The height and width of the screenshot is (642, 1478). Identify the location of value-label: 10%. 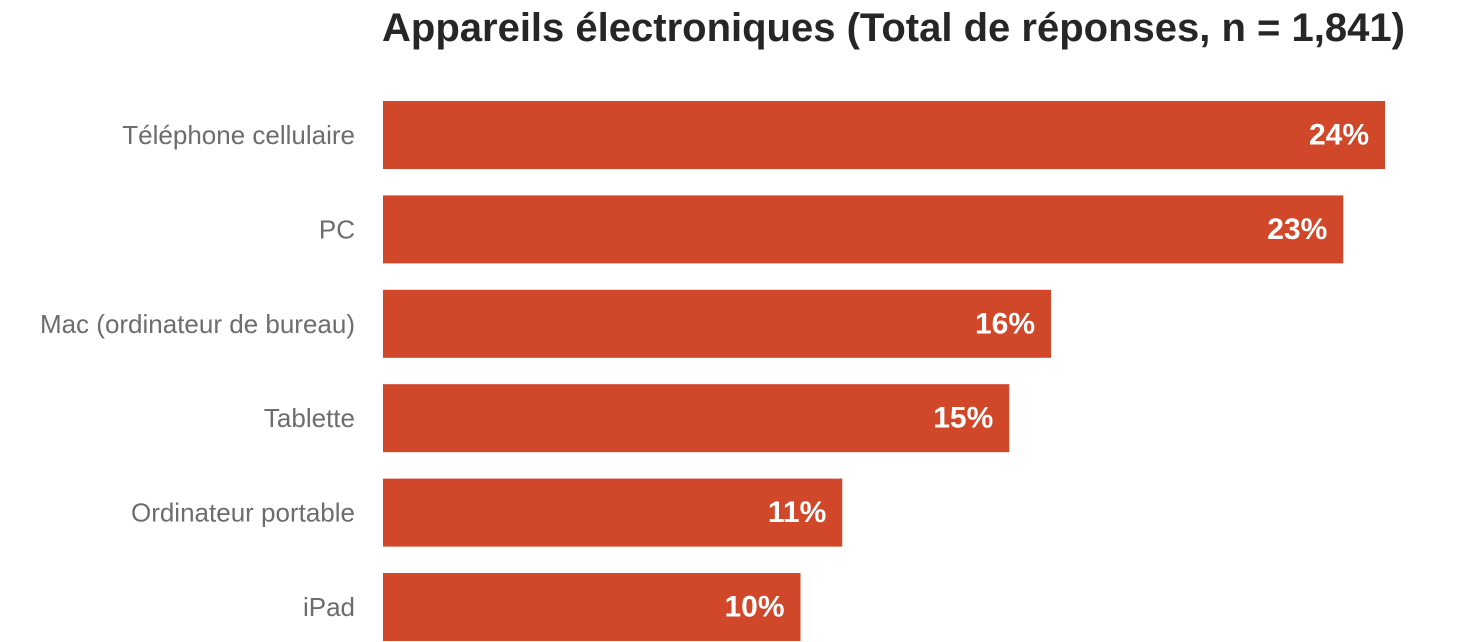
(754, 607).